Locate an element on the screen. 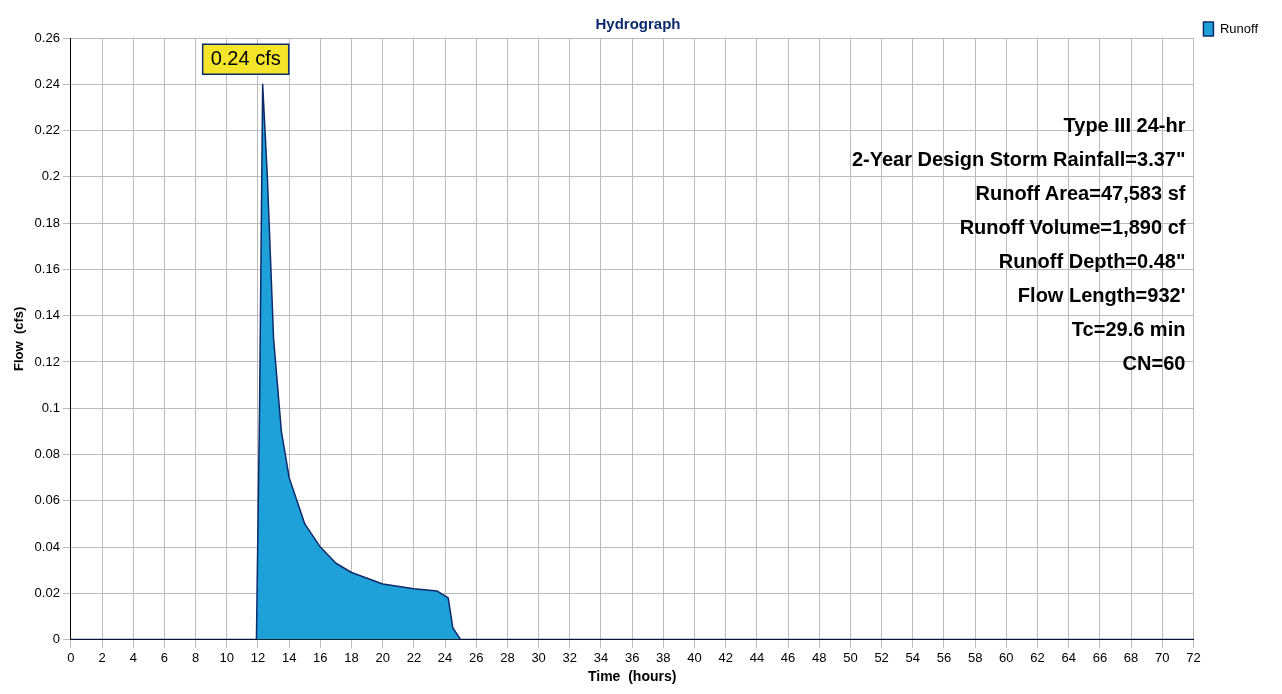 This screenshot has height=694, width=1282. x-tick-label: 56 is located at coordinates (944, 657).